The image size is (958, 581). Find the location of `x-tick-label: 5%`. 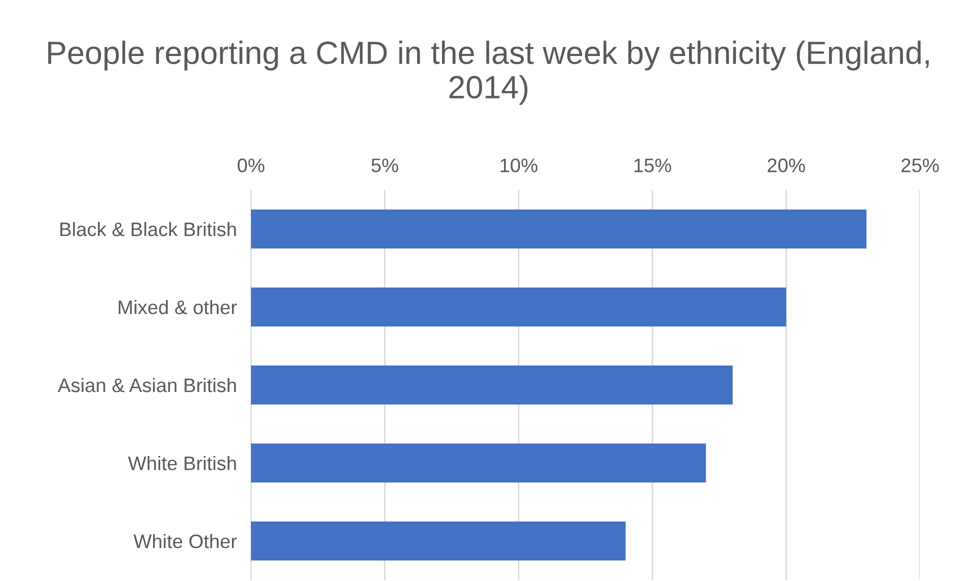

x-tick-label: 5% is located at coordinates (385, 165).